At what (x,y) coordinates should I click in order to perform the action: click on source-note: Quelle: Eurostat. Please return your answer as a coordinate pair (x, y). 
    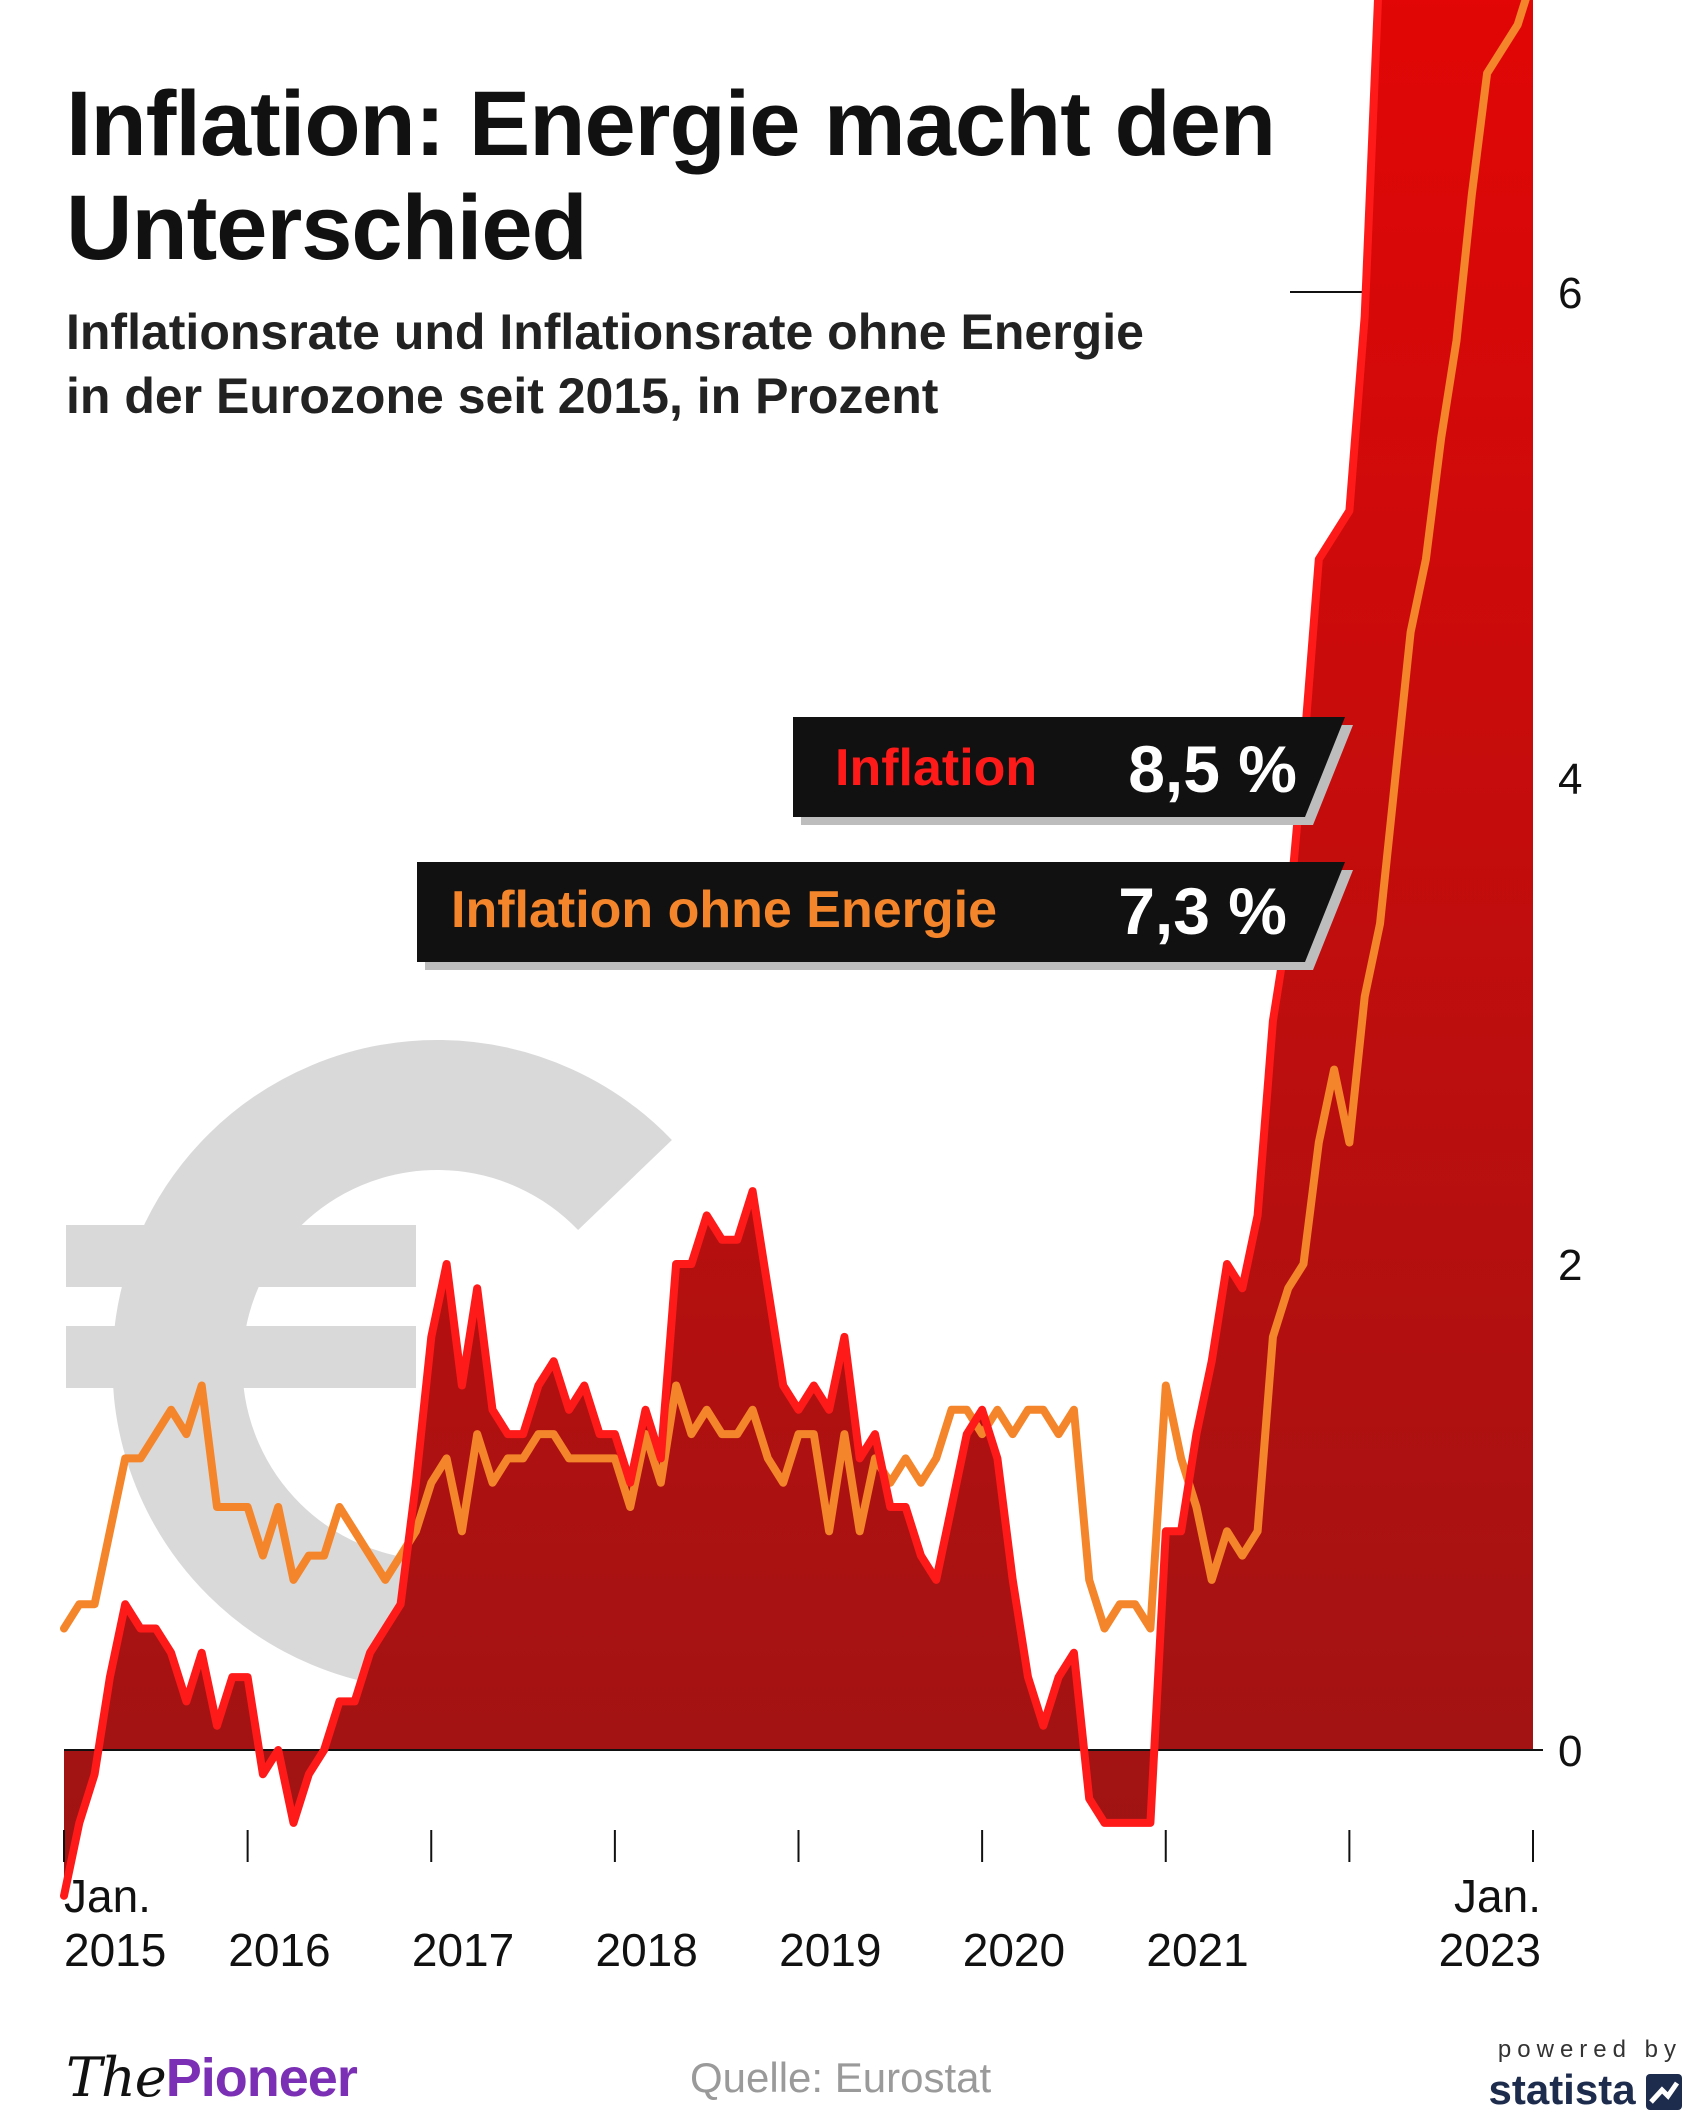
    Looking at the image, I should click on (841, 2077).